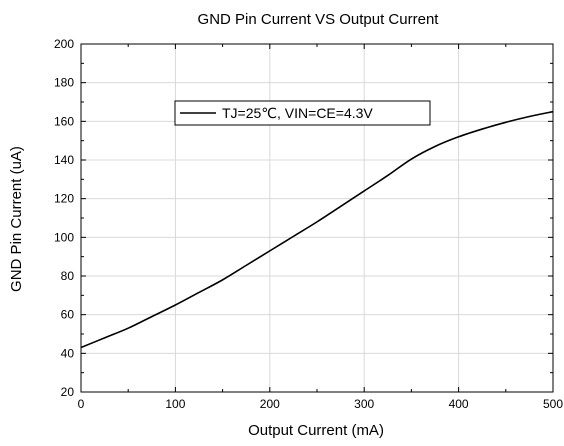  I want to click on legend-label: TJ=25℃, VIN=CE=4.3V, so click(297, 113).